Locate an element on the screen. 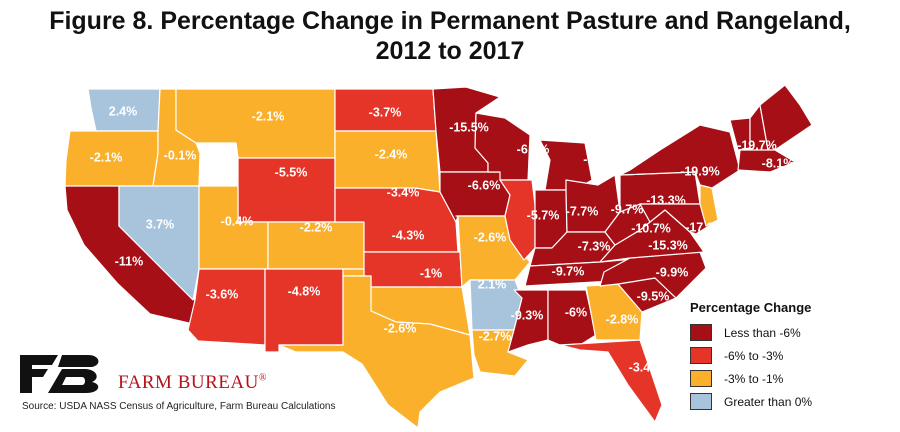 This screenshot has width=900, height=432. state-label-ca: -11% is located at coordinates (129, 261).